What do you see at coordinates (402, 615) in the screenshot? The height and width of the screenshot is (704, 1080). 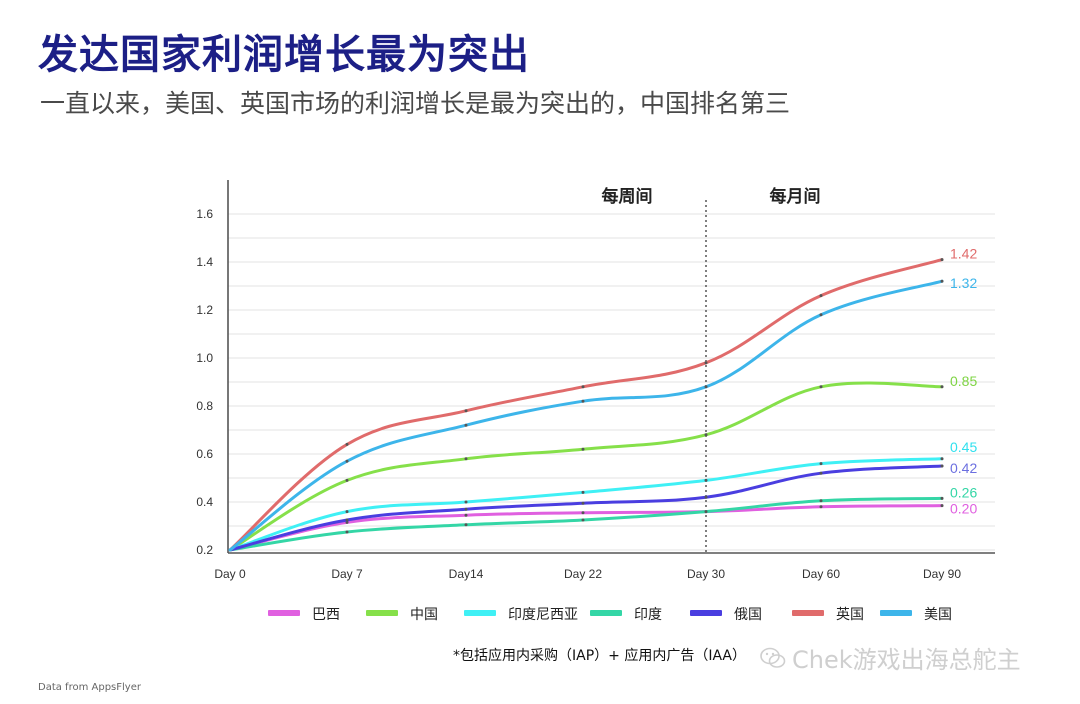 I see `legend-item: 中国` at bounding box center [402, 615].